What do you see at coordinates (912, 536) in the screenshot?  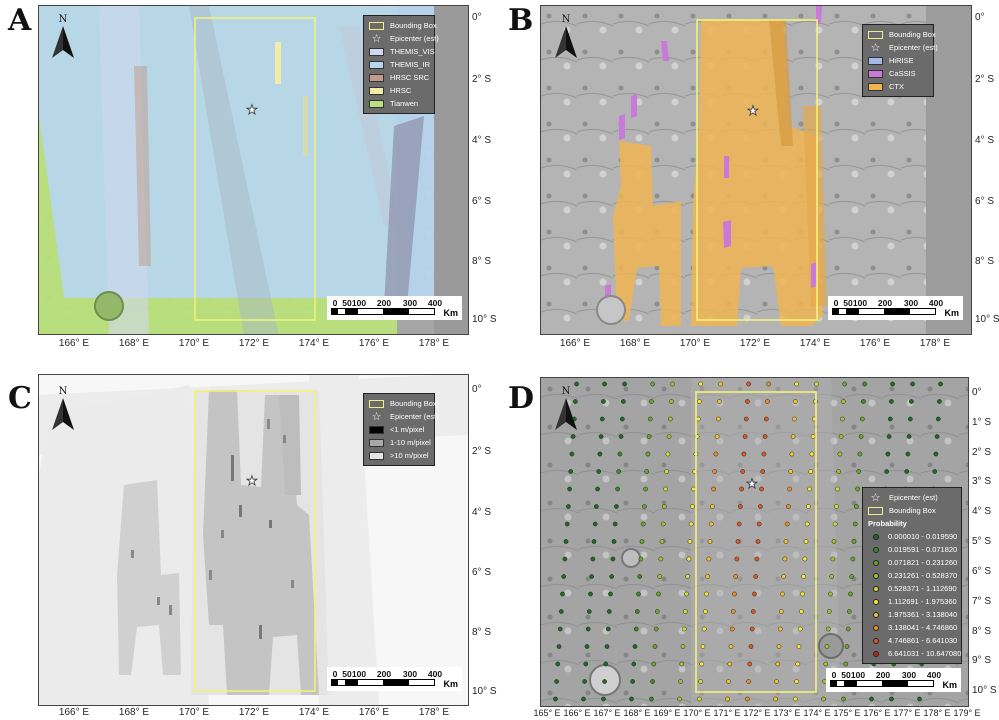 I see `probability-class: 0.000010 - 0.019590` at bounding box center [912, 536].